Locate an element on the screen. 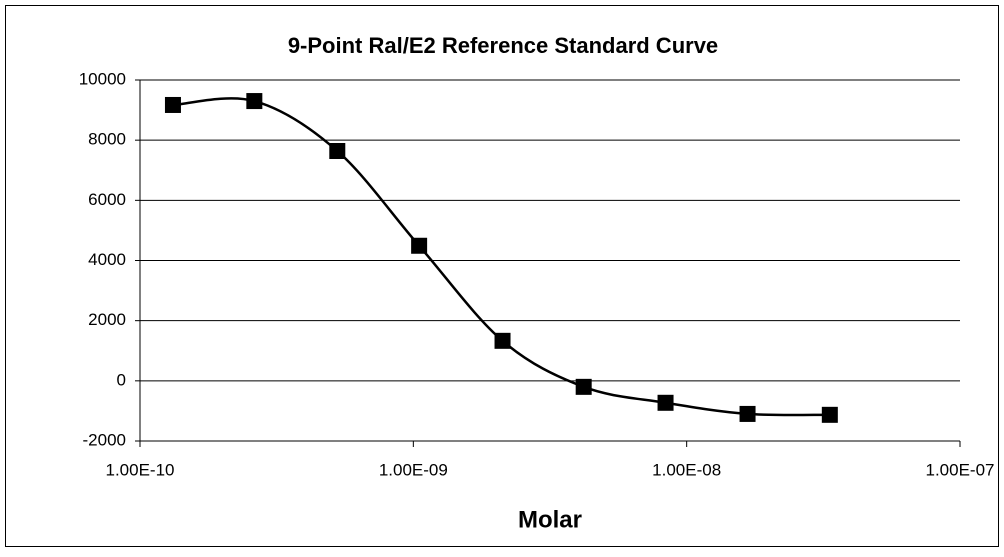 This screenshot has height=557, width=1004. y-tick-label: 8000 is located at coordinates (107, 139).